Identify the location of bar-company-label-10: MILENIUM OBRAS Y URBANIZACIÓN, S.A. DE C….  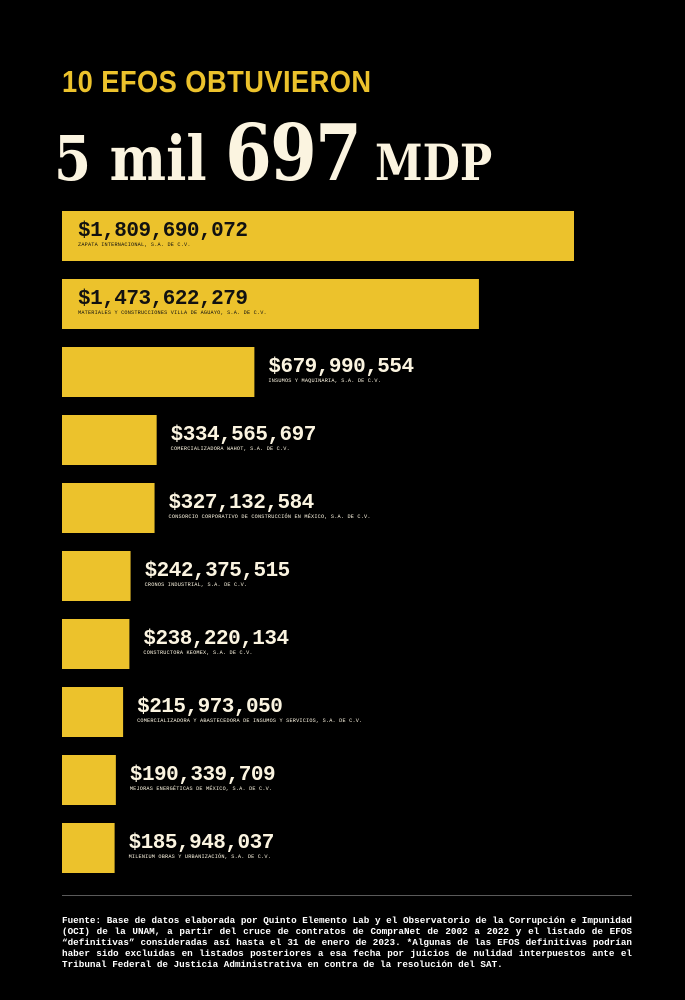
(200, 856).